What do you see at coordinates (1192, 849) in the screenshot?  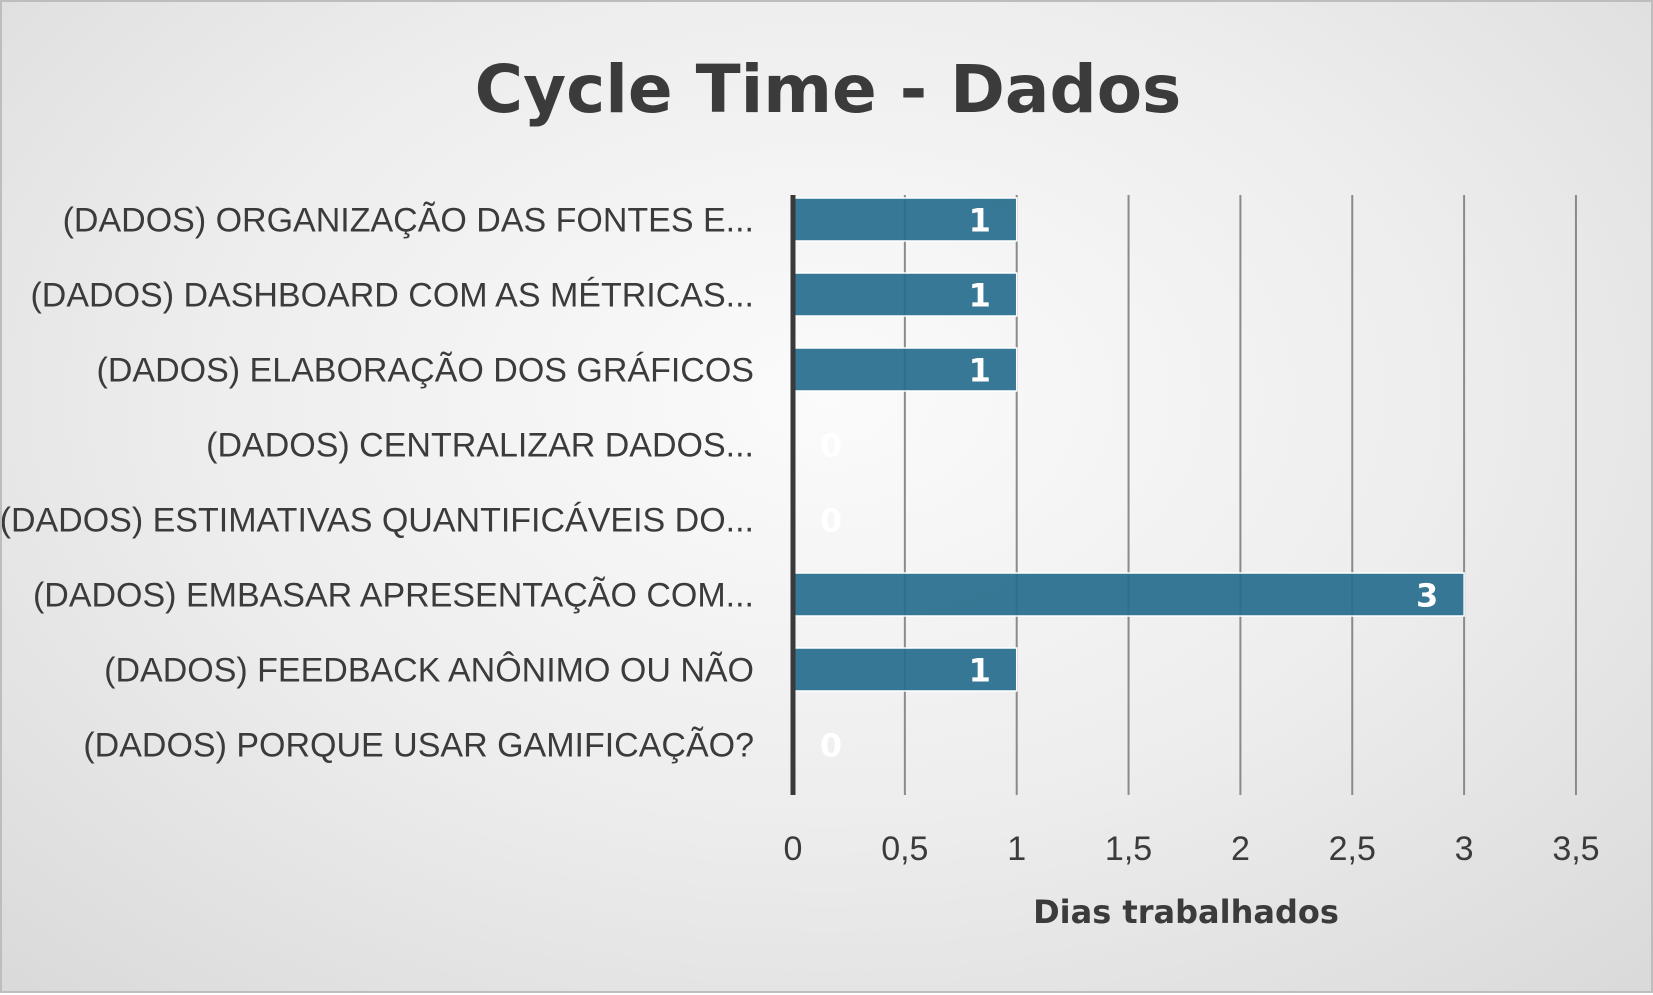 I see `x-tick-labels: 0 0,5 1 1,5 2 2,5 3 3,5` at bounding box center [1192, 849].